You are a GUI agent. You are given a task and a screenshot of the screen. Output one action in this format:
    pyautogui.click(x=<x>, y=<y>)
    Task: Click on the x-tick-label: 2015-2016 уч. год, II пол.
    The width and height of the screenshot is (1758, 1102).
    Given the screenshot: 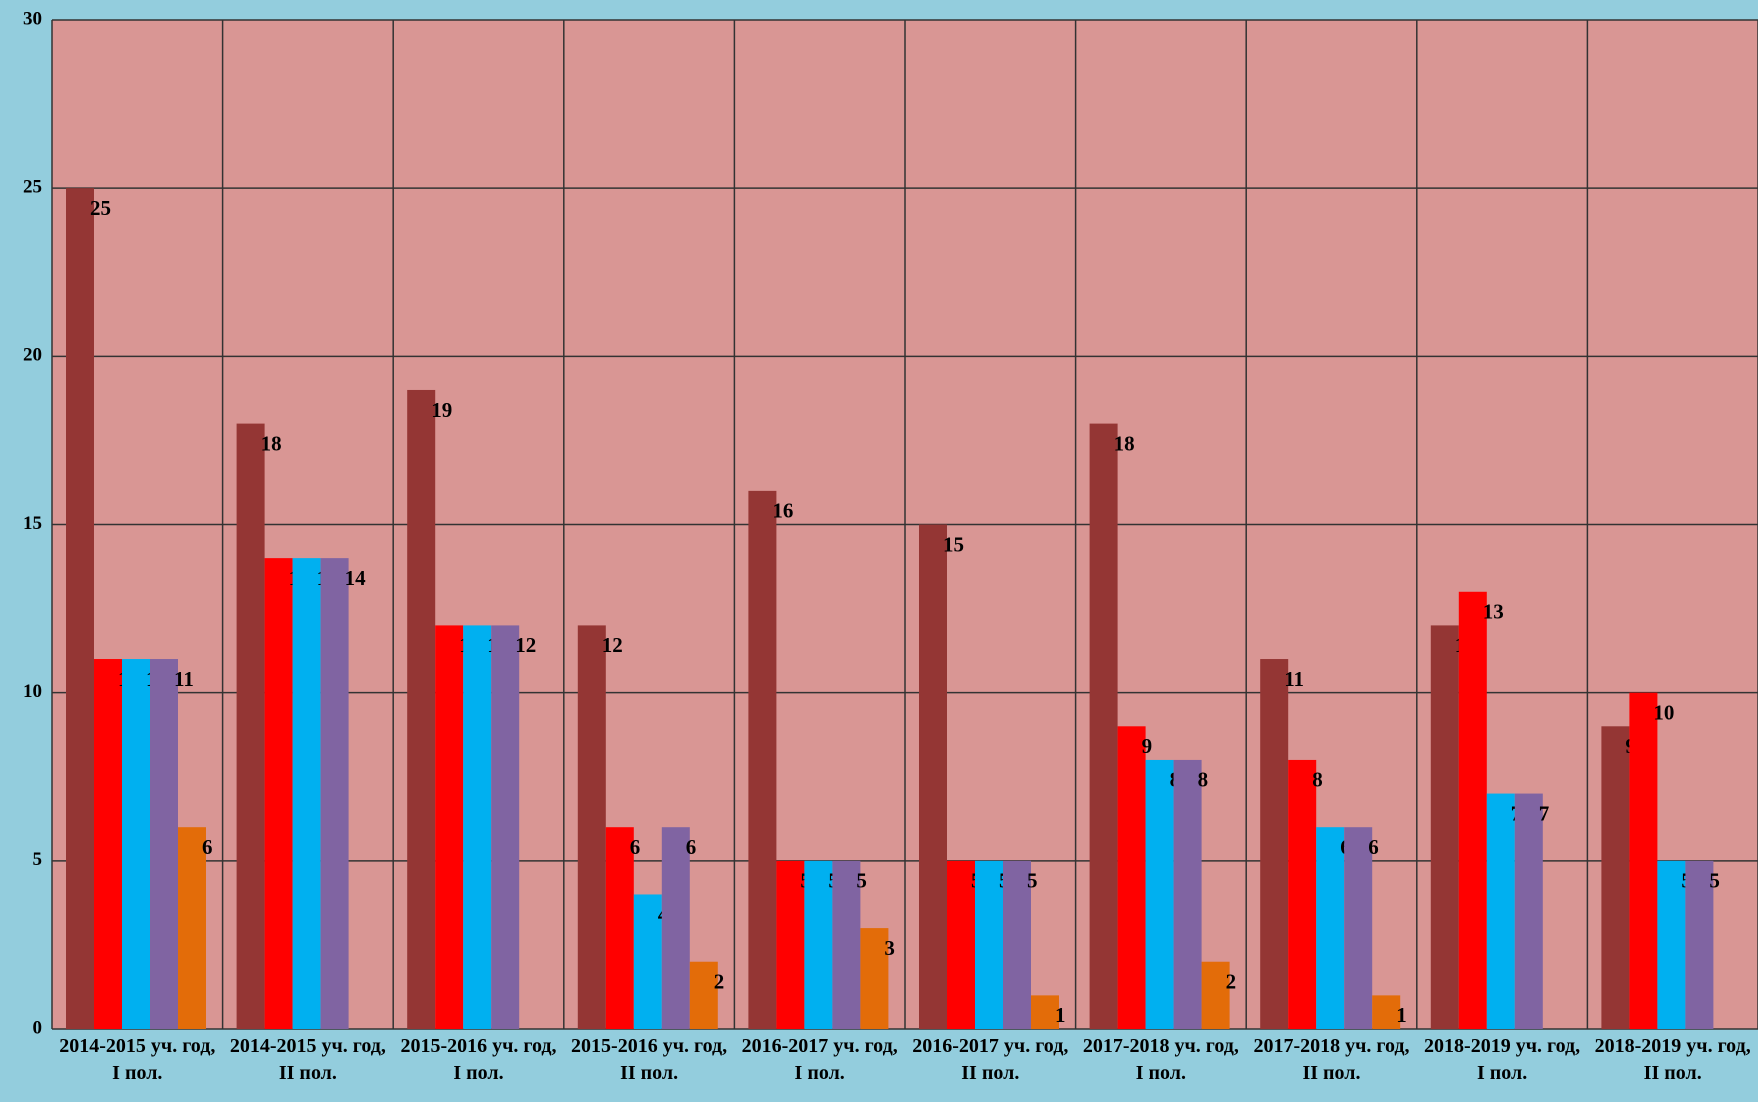 What is the action you would take?
    pyautogui.click(x=649, y=1059)
    